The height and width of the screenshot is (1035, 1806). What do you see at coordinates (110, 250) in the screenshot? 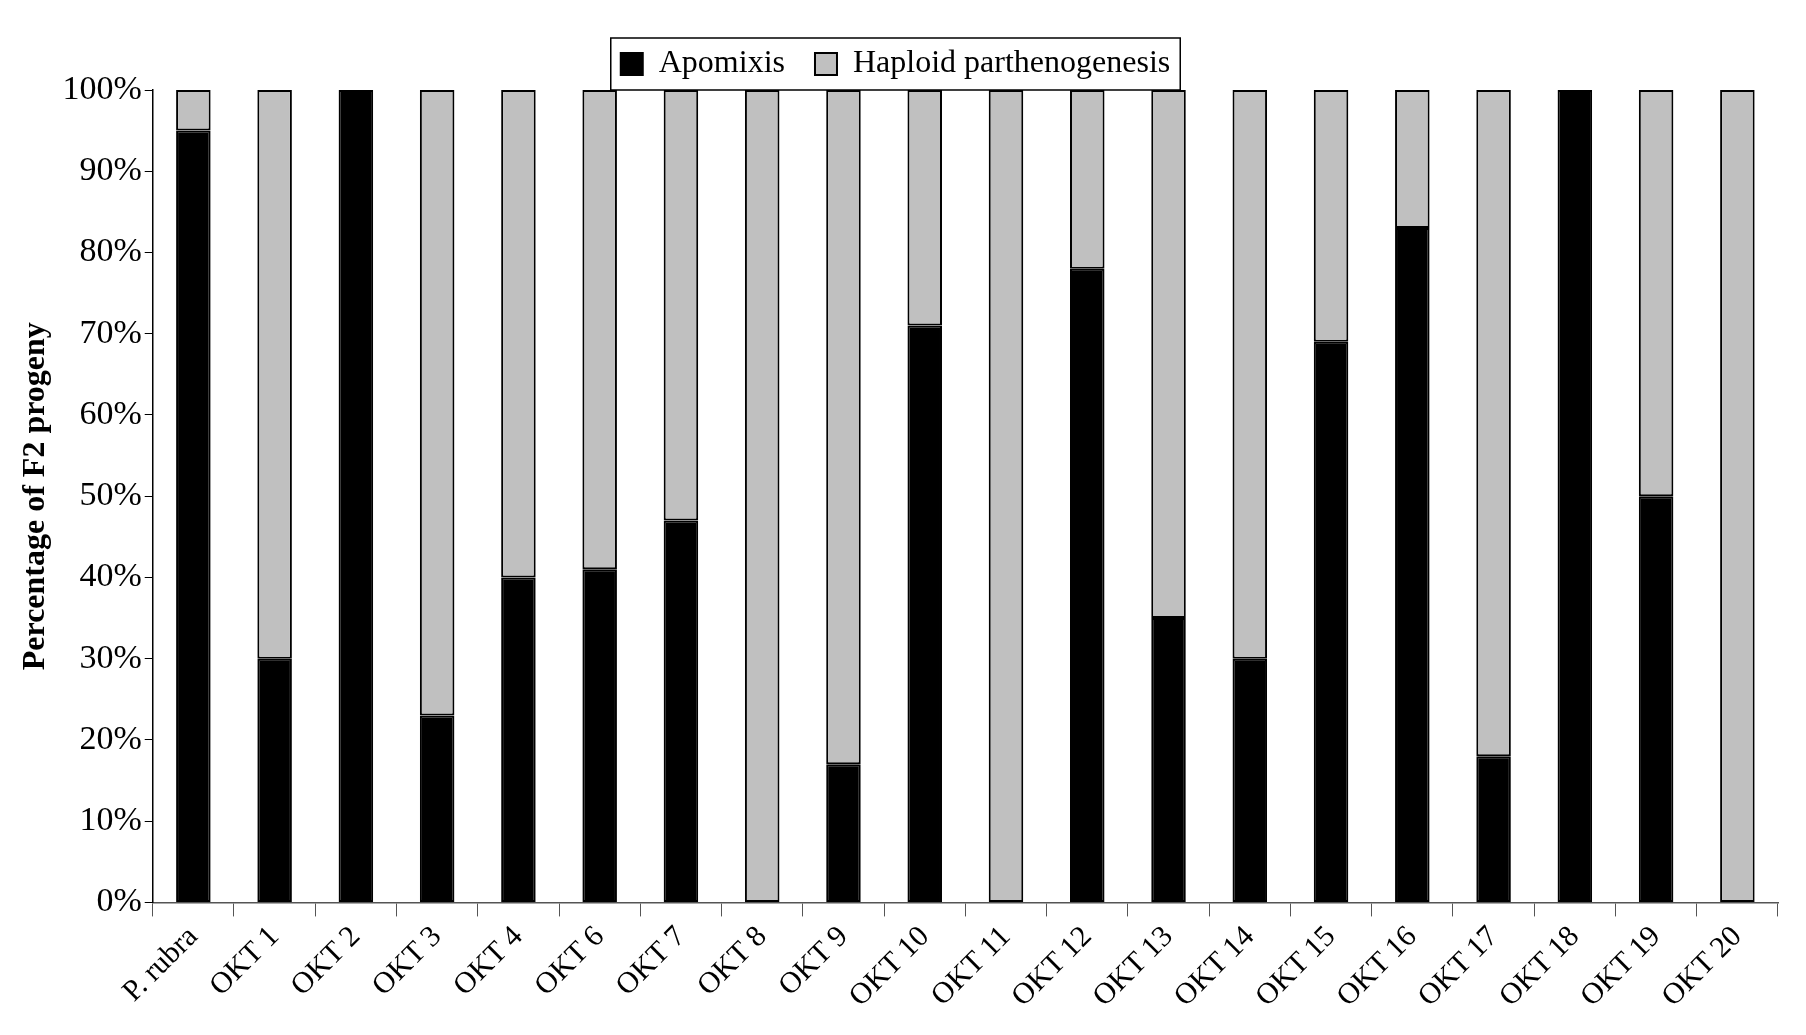
I see `y-tick-label: 80%` at bounding box center [110, 250].